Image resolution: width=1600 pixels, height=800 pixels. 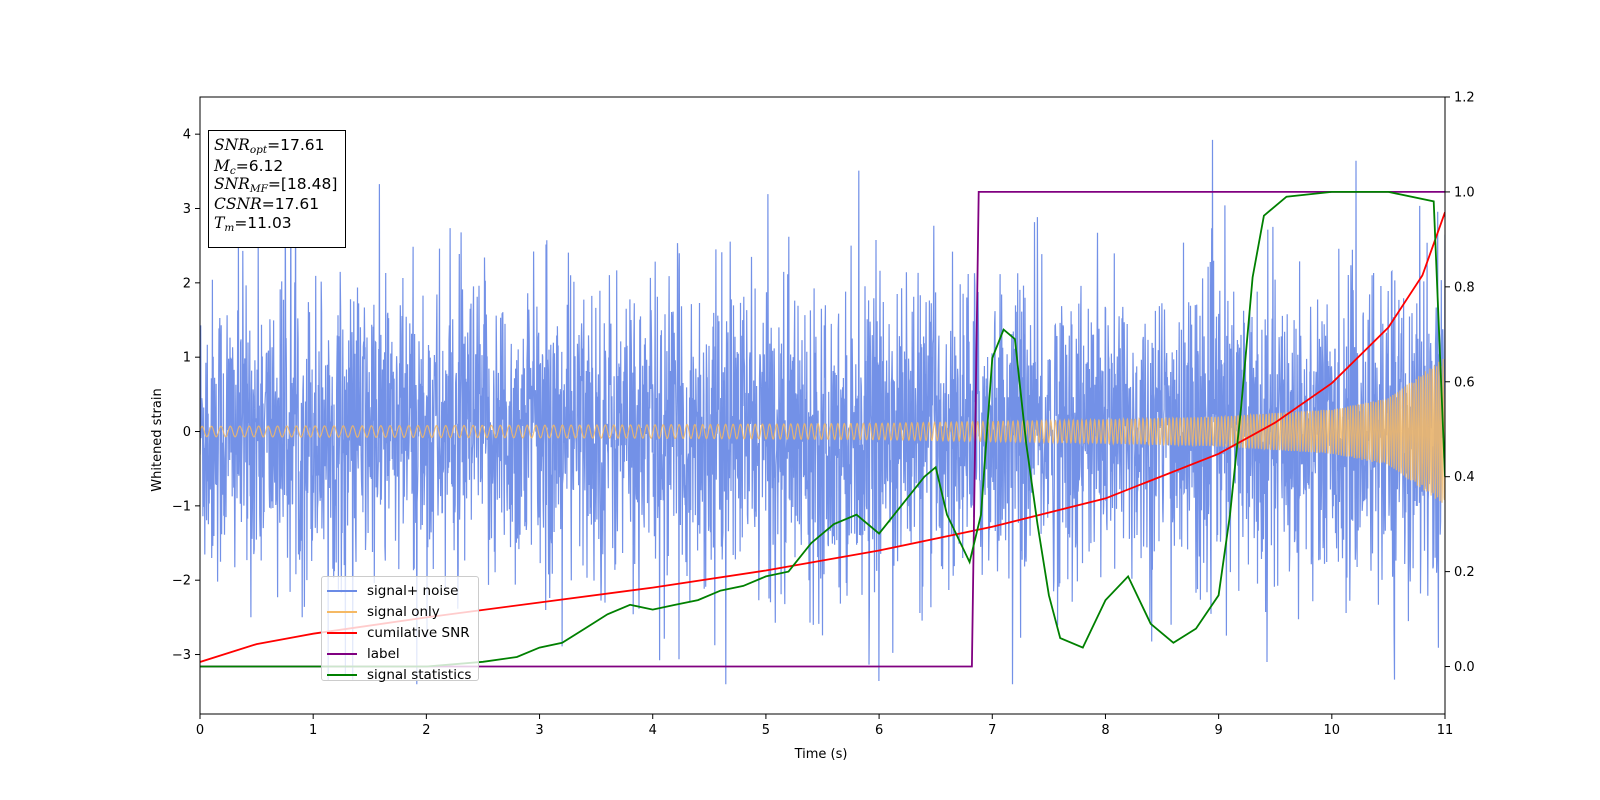 I want to click on y-left-tick-label: −2, so click(x=181, y=581).